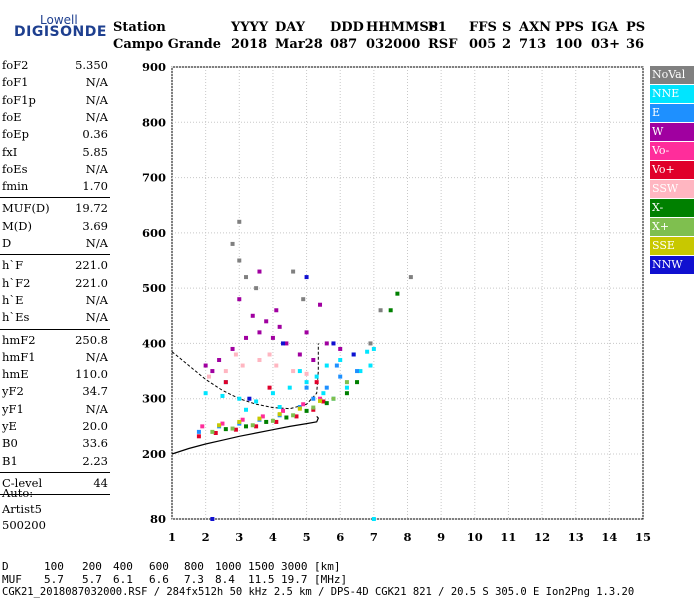 Image resolution: width=700 pixels, height=600 pixels. Describe the element at coordinates (331, 579) in the screenshot. I see `muf-cell: [MHz]` at that location.